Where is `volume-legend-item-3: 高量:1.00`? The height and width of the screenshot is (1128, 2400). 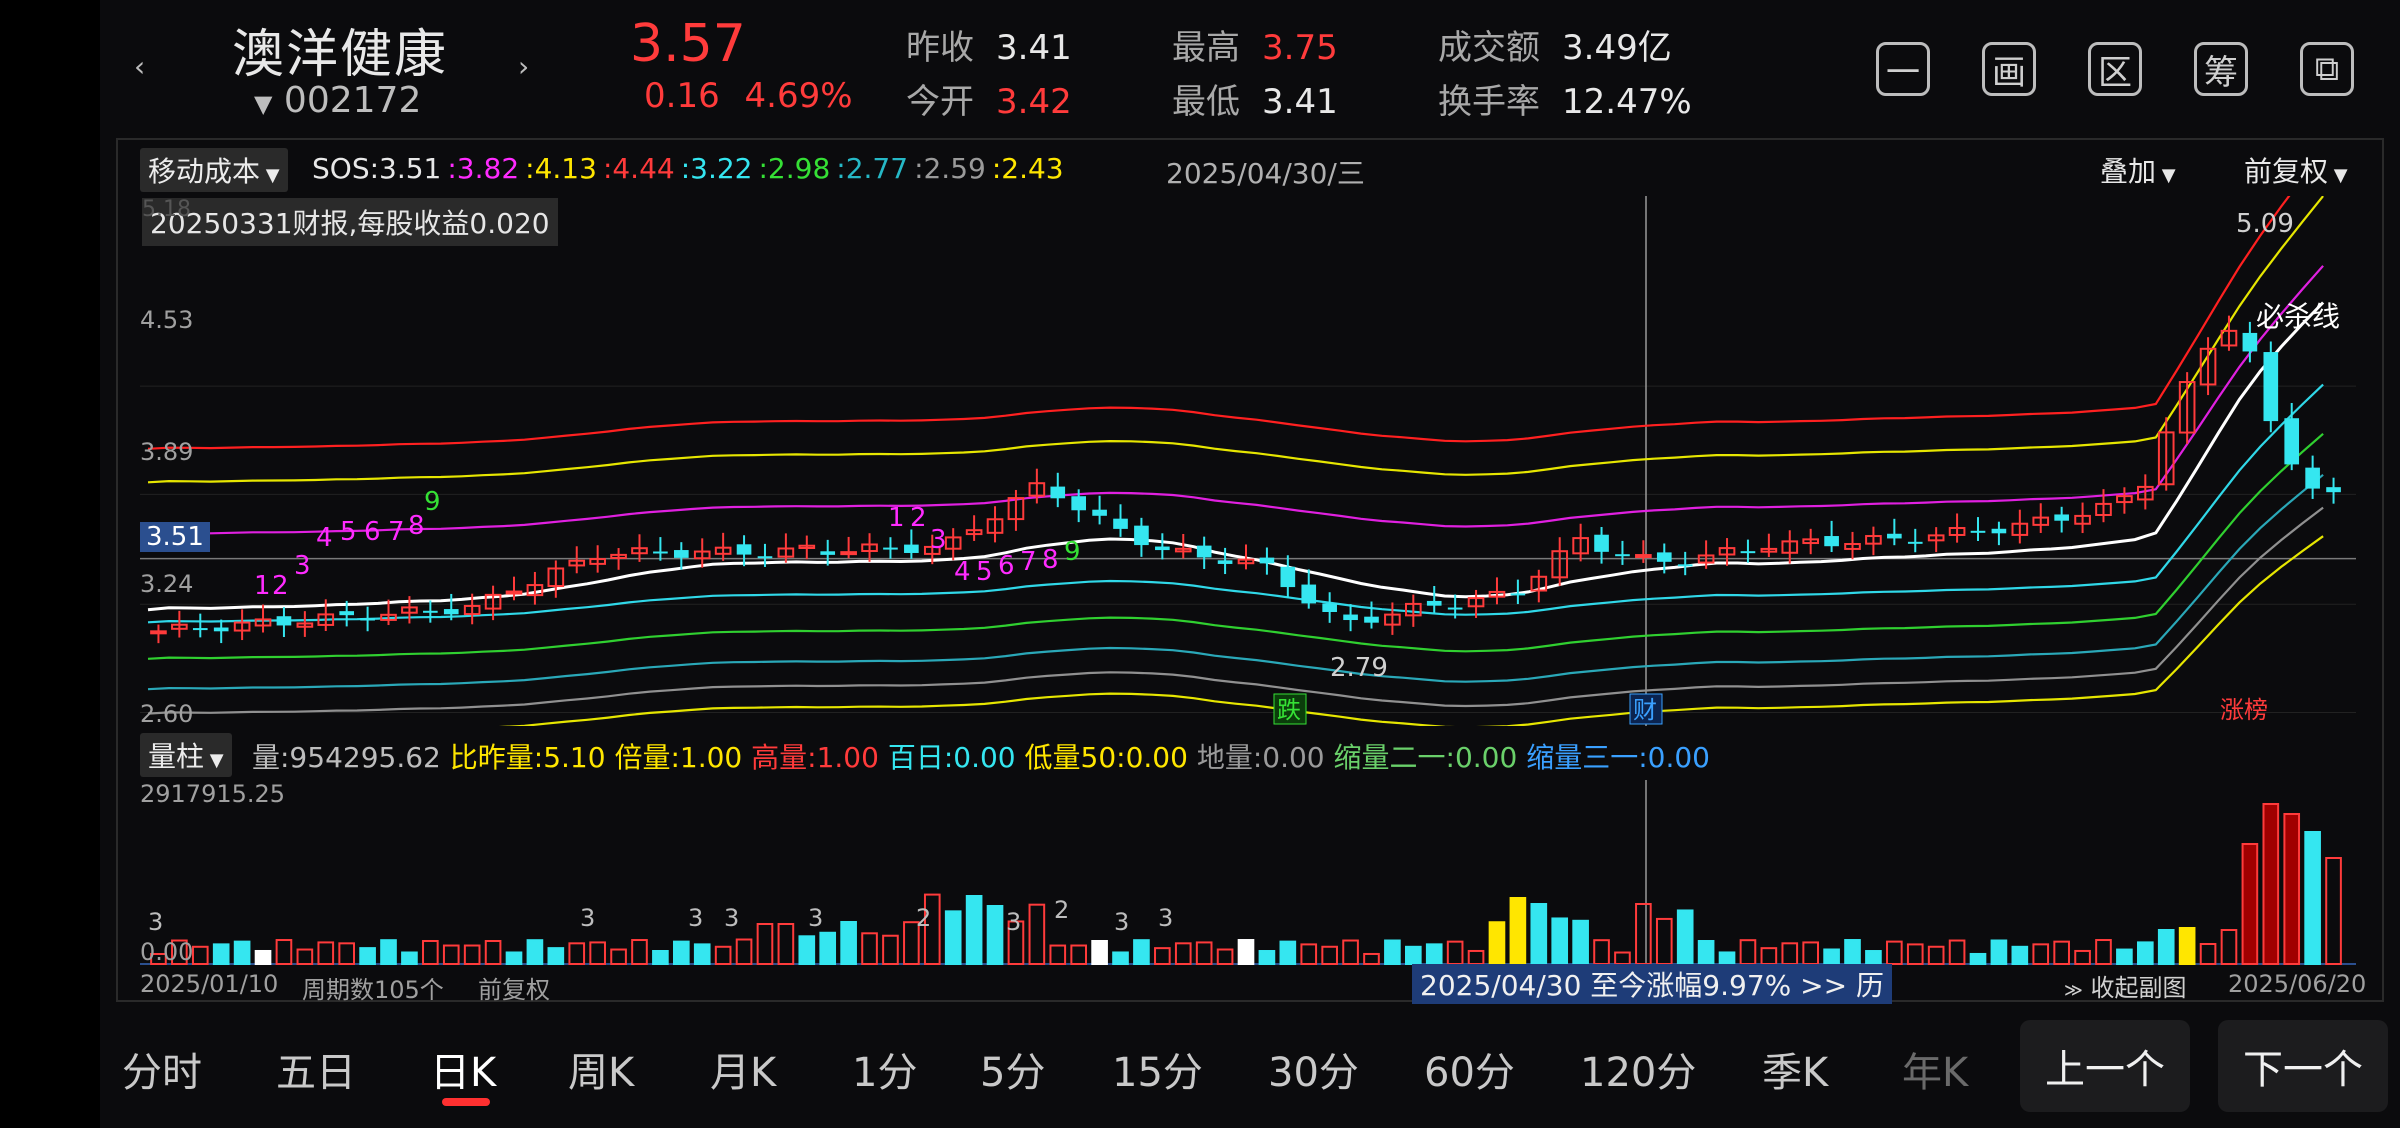 volume-legend-item-3: 高量:1.00 is located at coordinates (810, 757).